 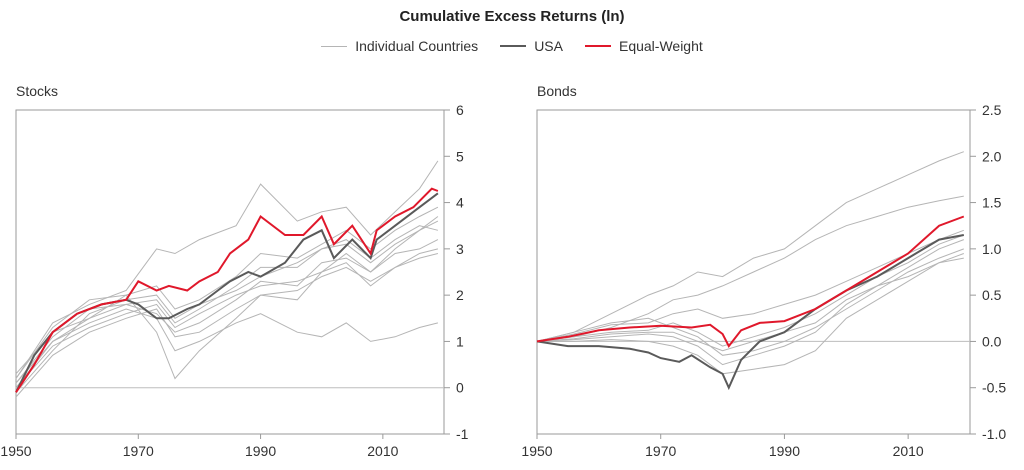 I want to click on legend-swatch-usa, so click(x=513, y=46).